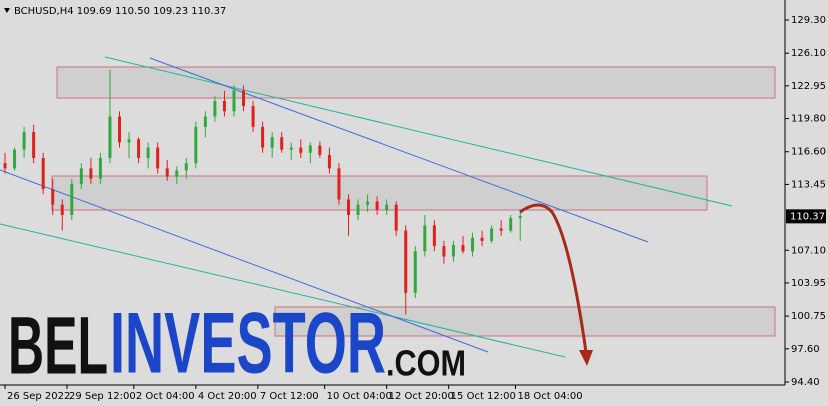 The width and height of the screenshot is (828, 406). I want to click on x-tick-label: 2 Oct 04:00, so click(165, 396).